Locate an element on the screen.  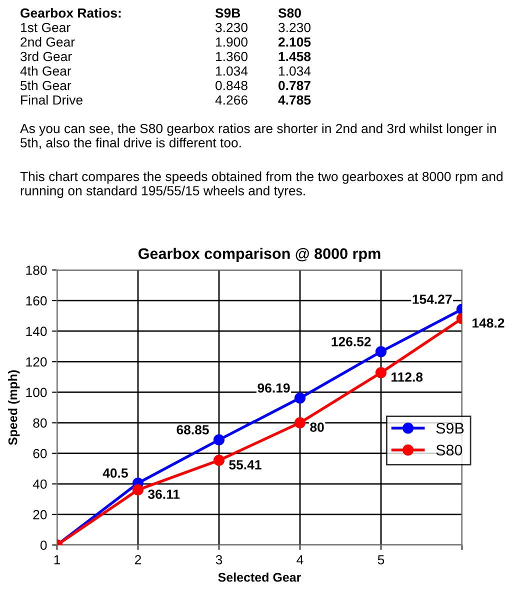
text: This chart compares the speeds obtained from the two gearboxes at 8000 rpm and running on standard 195/55/15 wheels and tyres. is located at coordinates (261, 185).